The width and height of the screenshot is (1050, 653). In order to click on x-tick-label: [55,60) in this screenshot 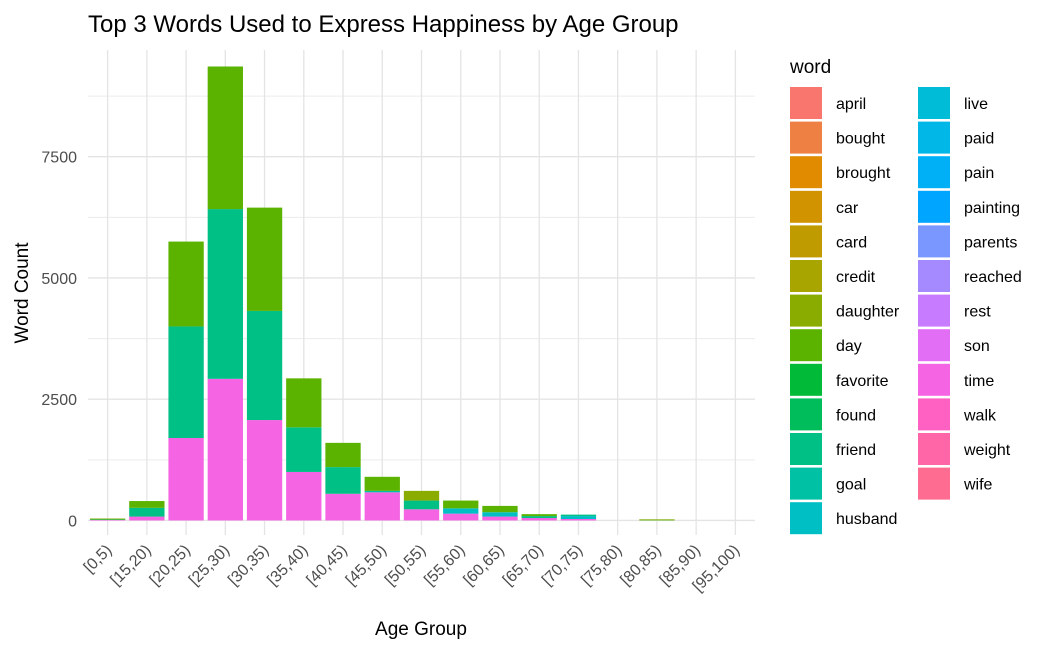, I will do `click(444, 565)`.